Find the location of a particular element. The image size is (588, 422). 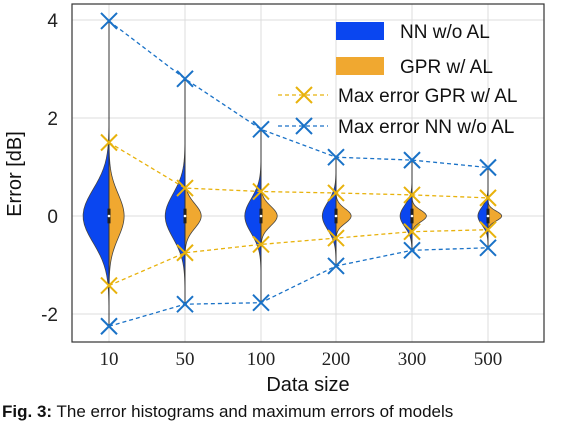

x-tick-label: 10 is located at coordinates (109, 359).